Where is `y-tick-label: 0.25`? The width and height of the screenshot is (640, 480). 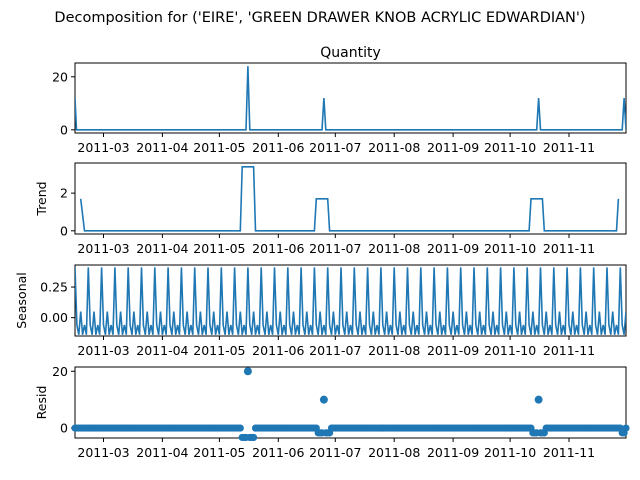
y-tick-label: 0.25 is located at coordinates (54, 287).